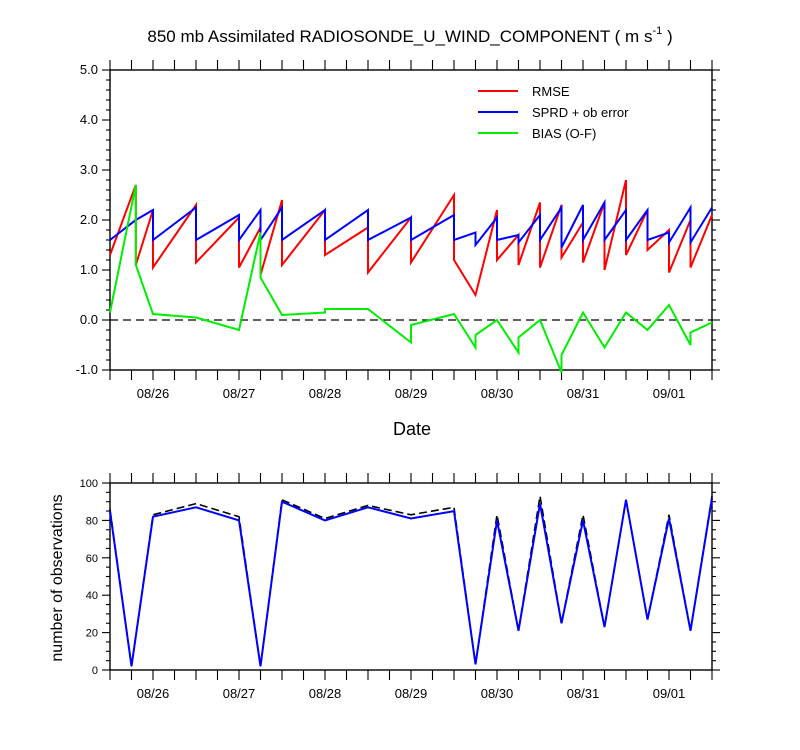 The height and width of the screenshot is (750, 800). I want to click on bottom-ytick-label: 100, so click(89, 484).